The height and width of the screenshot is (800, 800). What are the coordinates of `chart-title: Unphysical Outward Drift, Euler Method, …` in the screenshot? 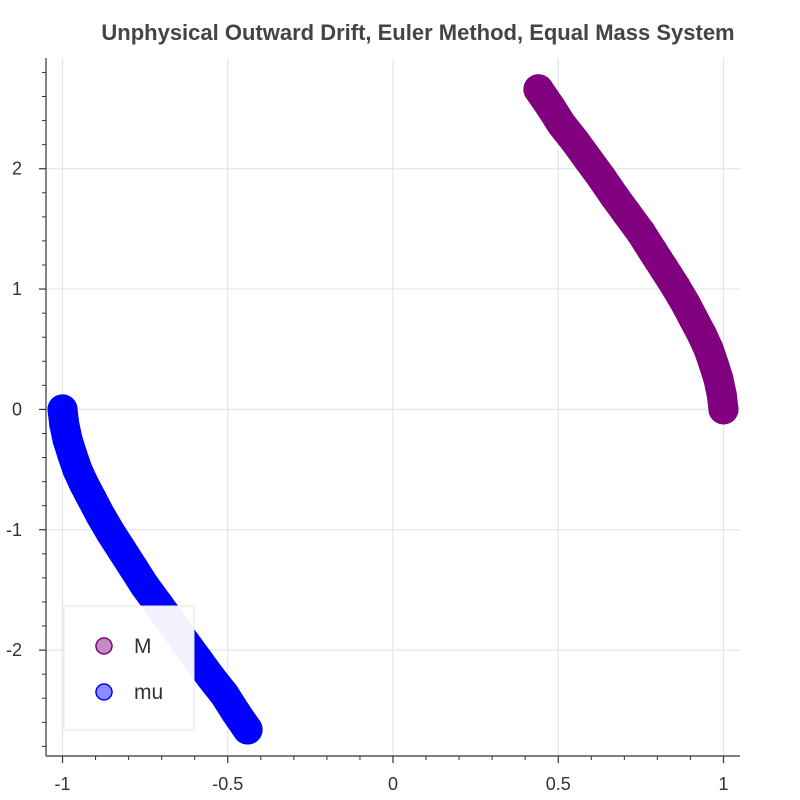 It's located at (417, 32).